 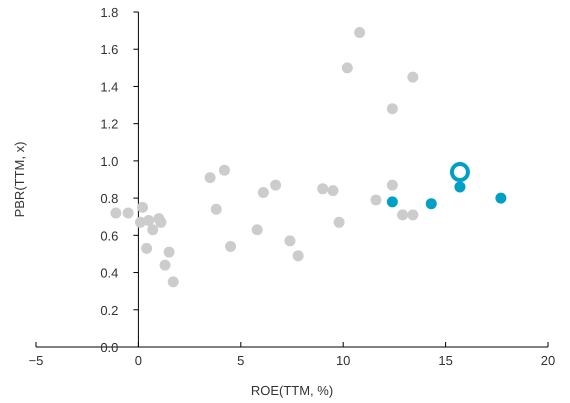 I want to click on x-tick-label: 20, so click(x=548, y=360).